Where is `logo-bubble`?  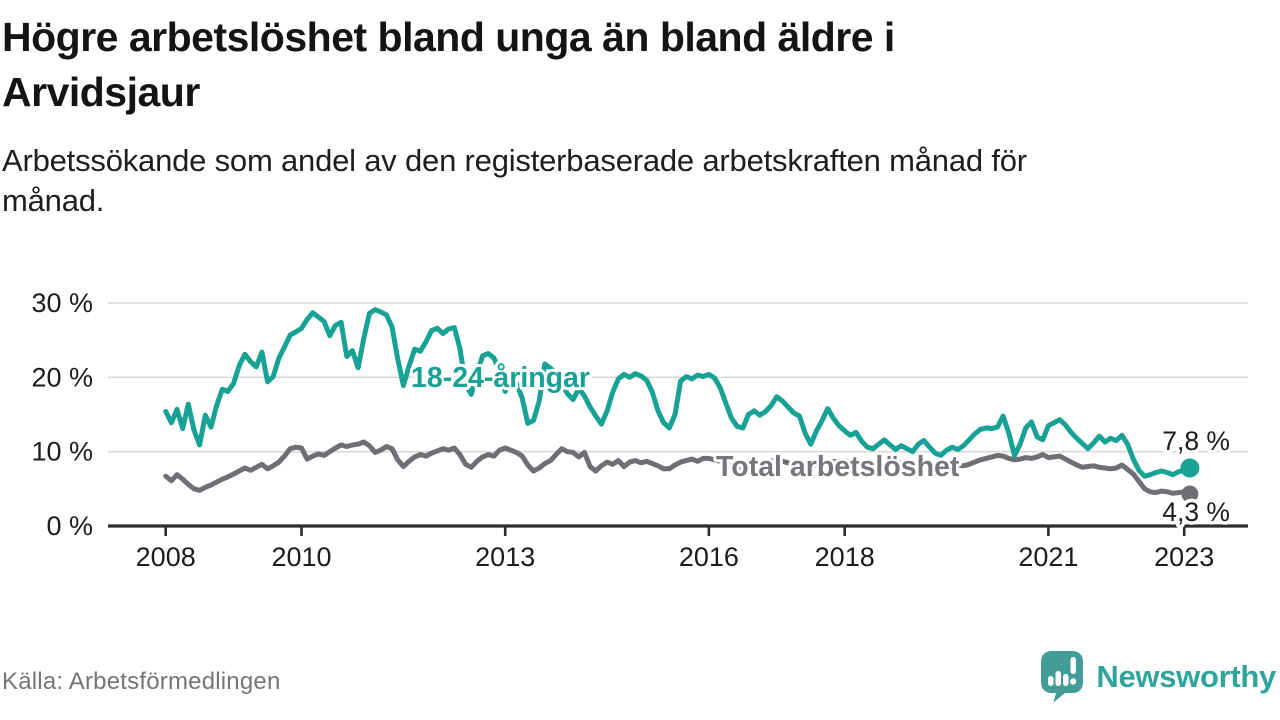
logo-bubble is located at coordinates (1062, 677).